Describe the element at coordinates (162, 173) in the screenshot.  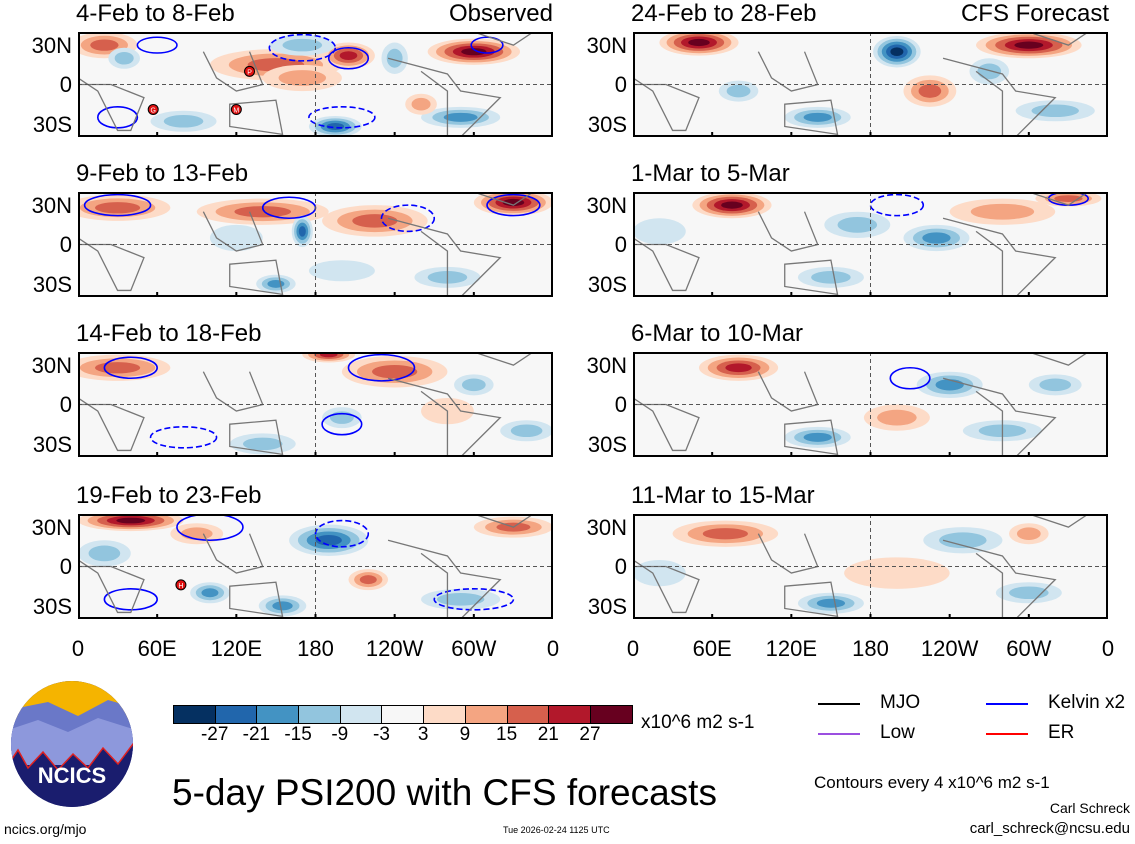
I see `panel-title: 9-Feb to 13-Feb` at that location.